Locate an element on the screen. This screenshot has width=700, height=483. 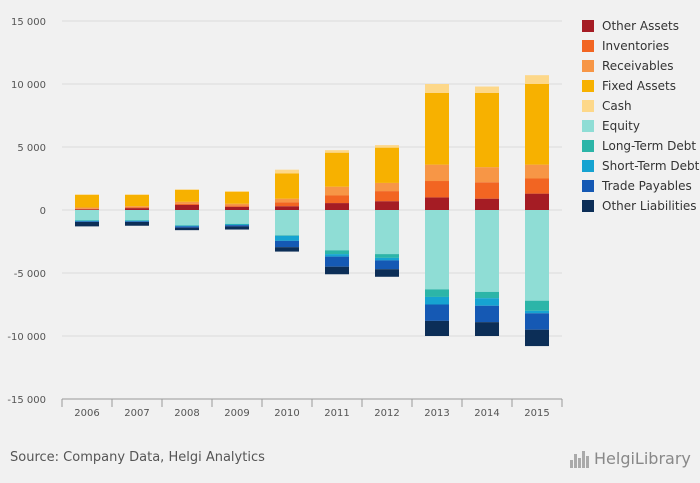
x-axis: 2006 2007 2008 2009 2010 2011 2012 2013 2014 2015 is located at coordinates (312, 408).